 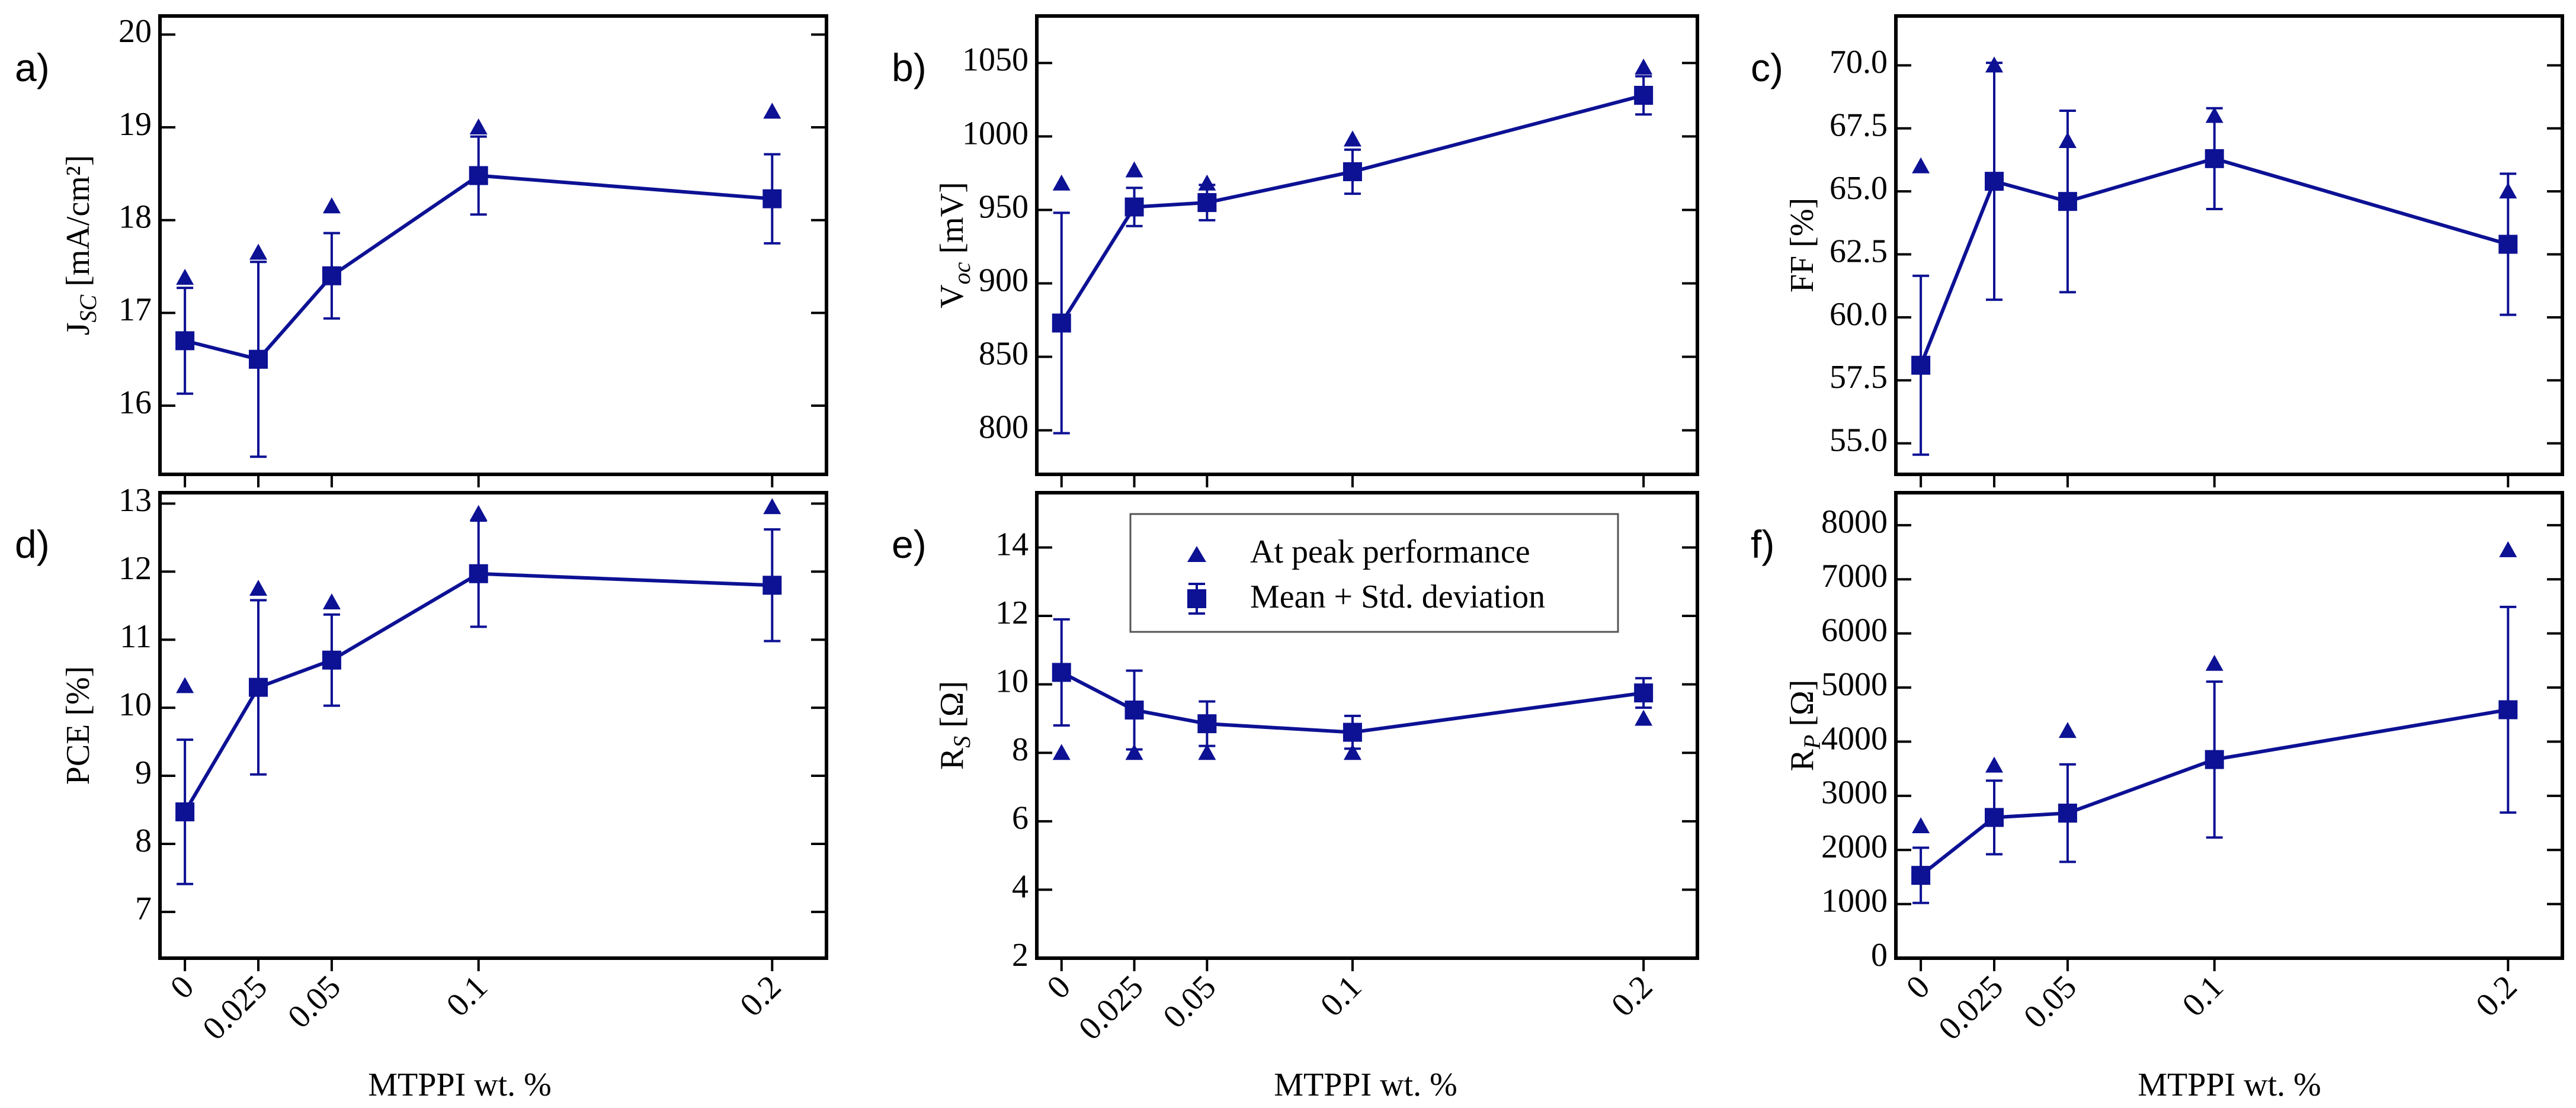 I want to click on panel-frame-e, so click(x=1367, y=725).